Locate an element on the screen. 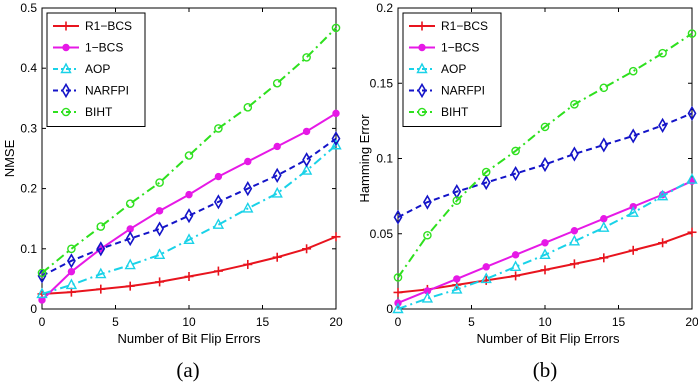 Image resolution: width=698 pixels, height=390 pixels. legend-label: BIHT is located at coordinates (99, 112).